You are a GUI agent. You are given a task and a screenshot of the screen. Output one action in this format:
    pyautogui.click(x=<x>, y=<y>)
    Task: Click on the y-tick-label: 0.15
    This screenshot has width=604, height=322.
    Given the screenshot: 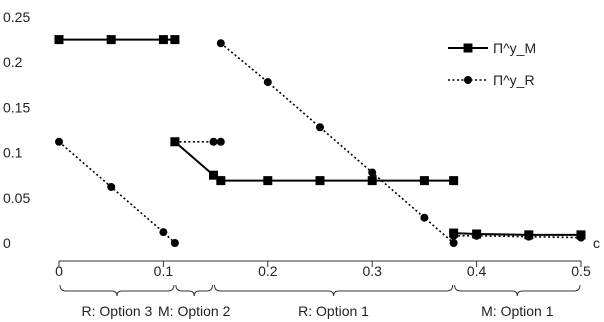 What is the action you would take?
    pyautogui.click(x=16, y=107)
    